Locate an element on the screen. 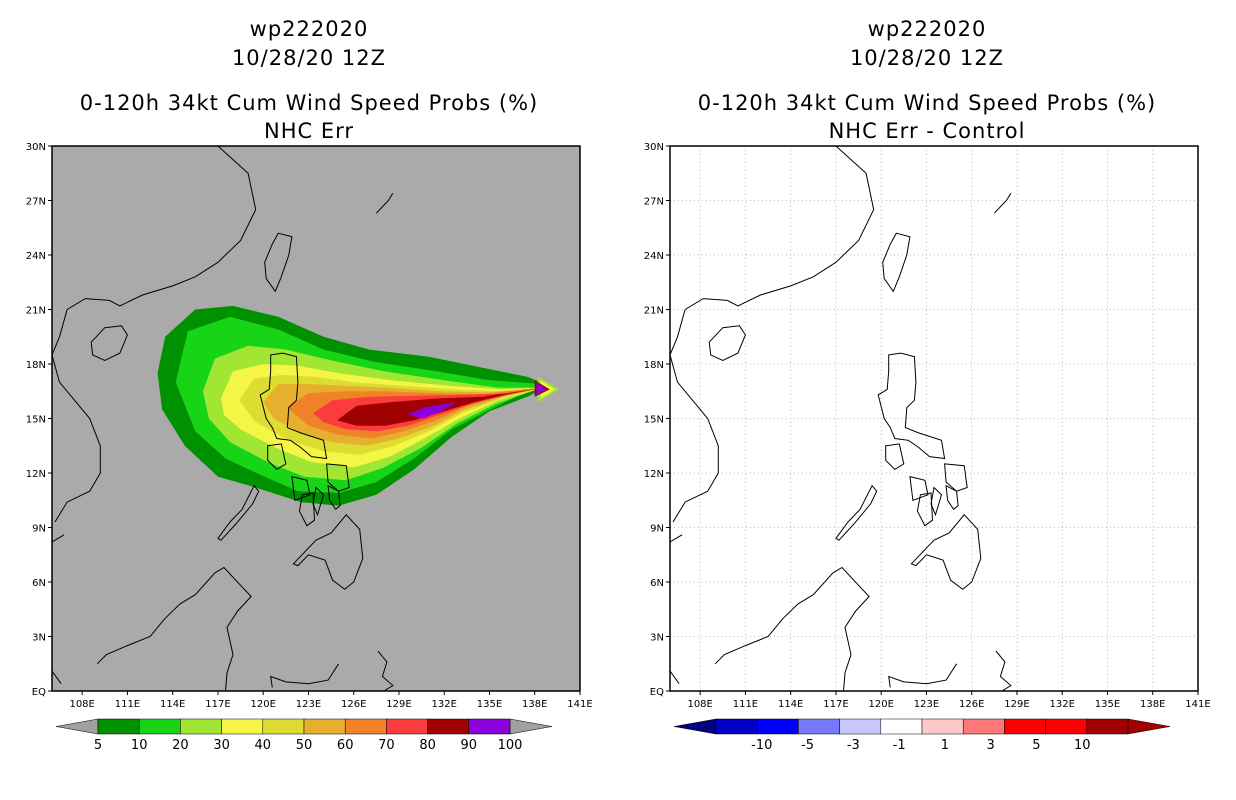 The width and height of the screenshot is (1236, 800). chart-title-line-4: NHC Err - Control is located at coordinates (927, 131).